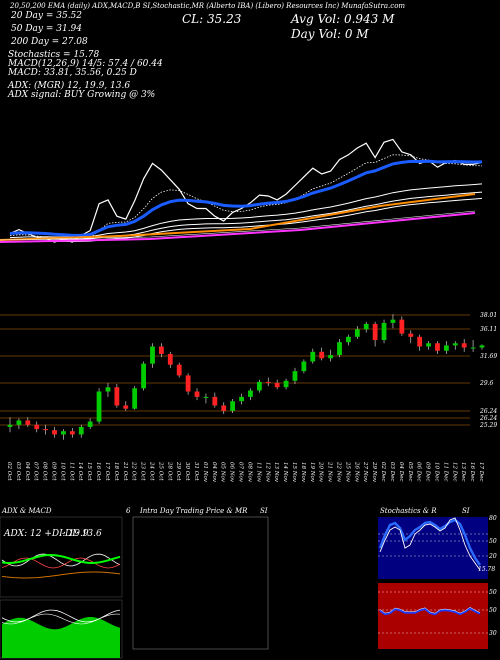 Image resolution: width=500 pixels, height=660 pixels. I want to click on rsi-outline, so click(430, 610).